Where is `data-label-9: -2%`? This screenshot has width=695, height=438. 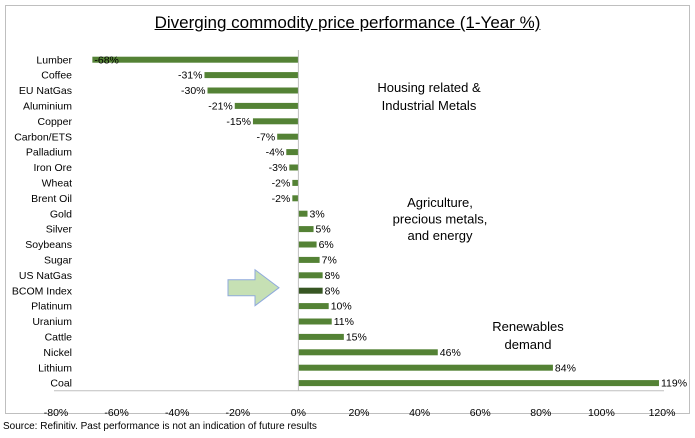
data-label-9: -2% is located at coordinates (281, 199).